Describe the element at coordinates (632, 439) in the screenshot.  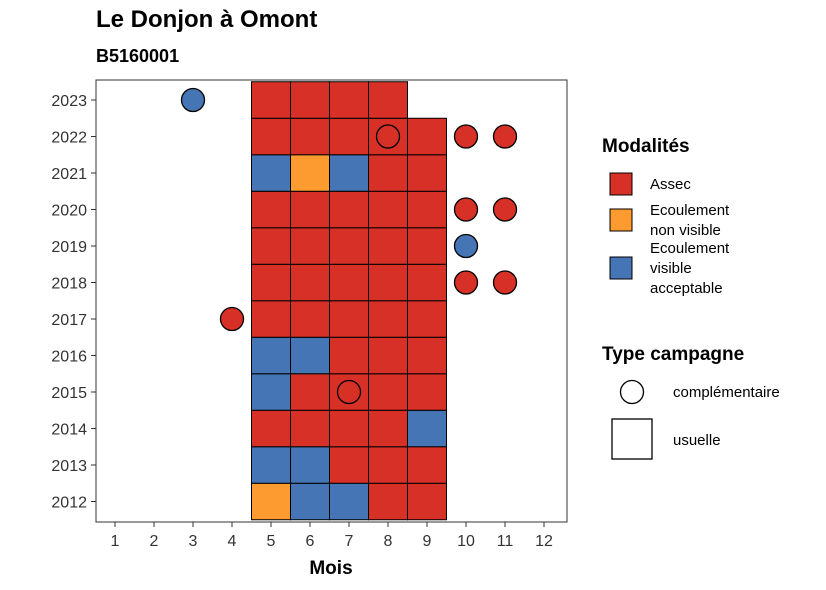
I see `legend-square-key` at that location.